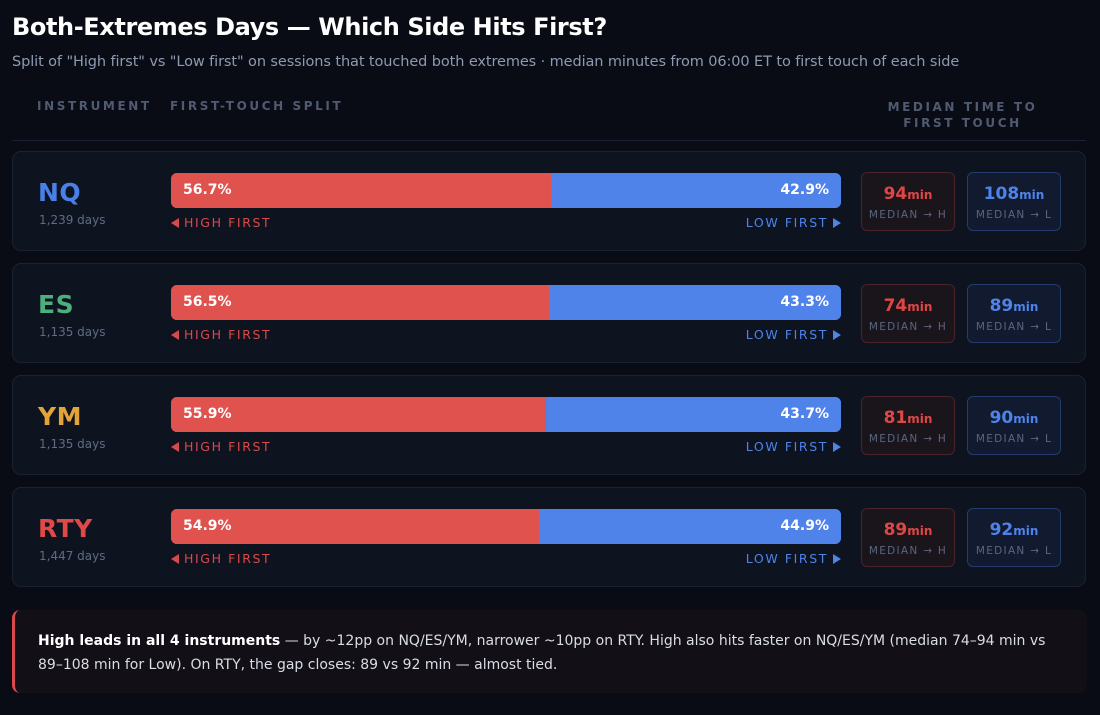  I want to click on column-header-split: FIRST-TOUCH SPLIT, so click(257, 106).